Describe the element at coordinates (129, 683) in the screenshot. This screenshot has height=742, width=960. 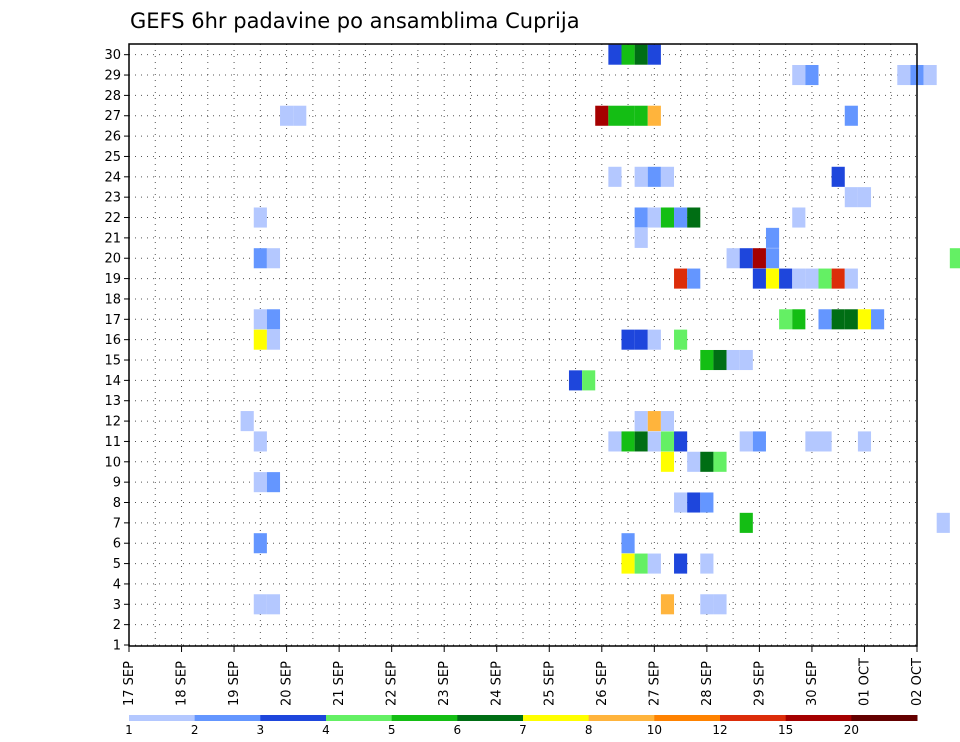
I see `x-tick-label: 17 SEP` at that location.